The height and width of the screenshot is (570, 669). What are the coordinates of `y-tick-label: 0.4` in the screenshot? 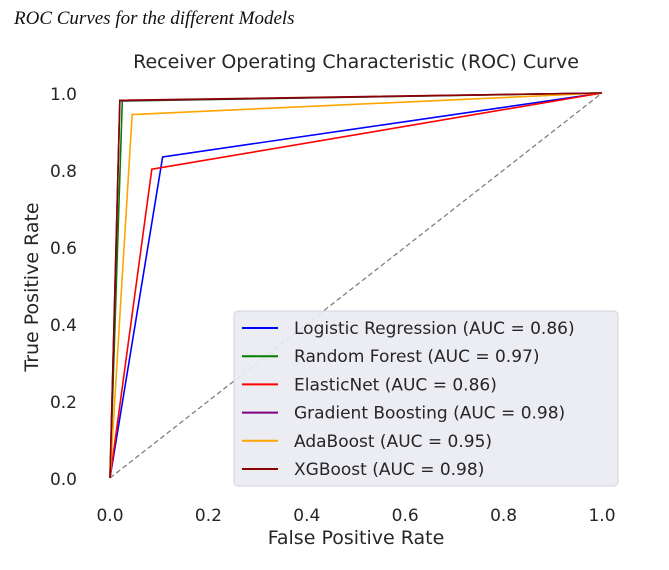 It's located at (63, 326).